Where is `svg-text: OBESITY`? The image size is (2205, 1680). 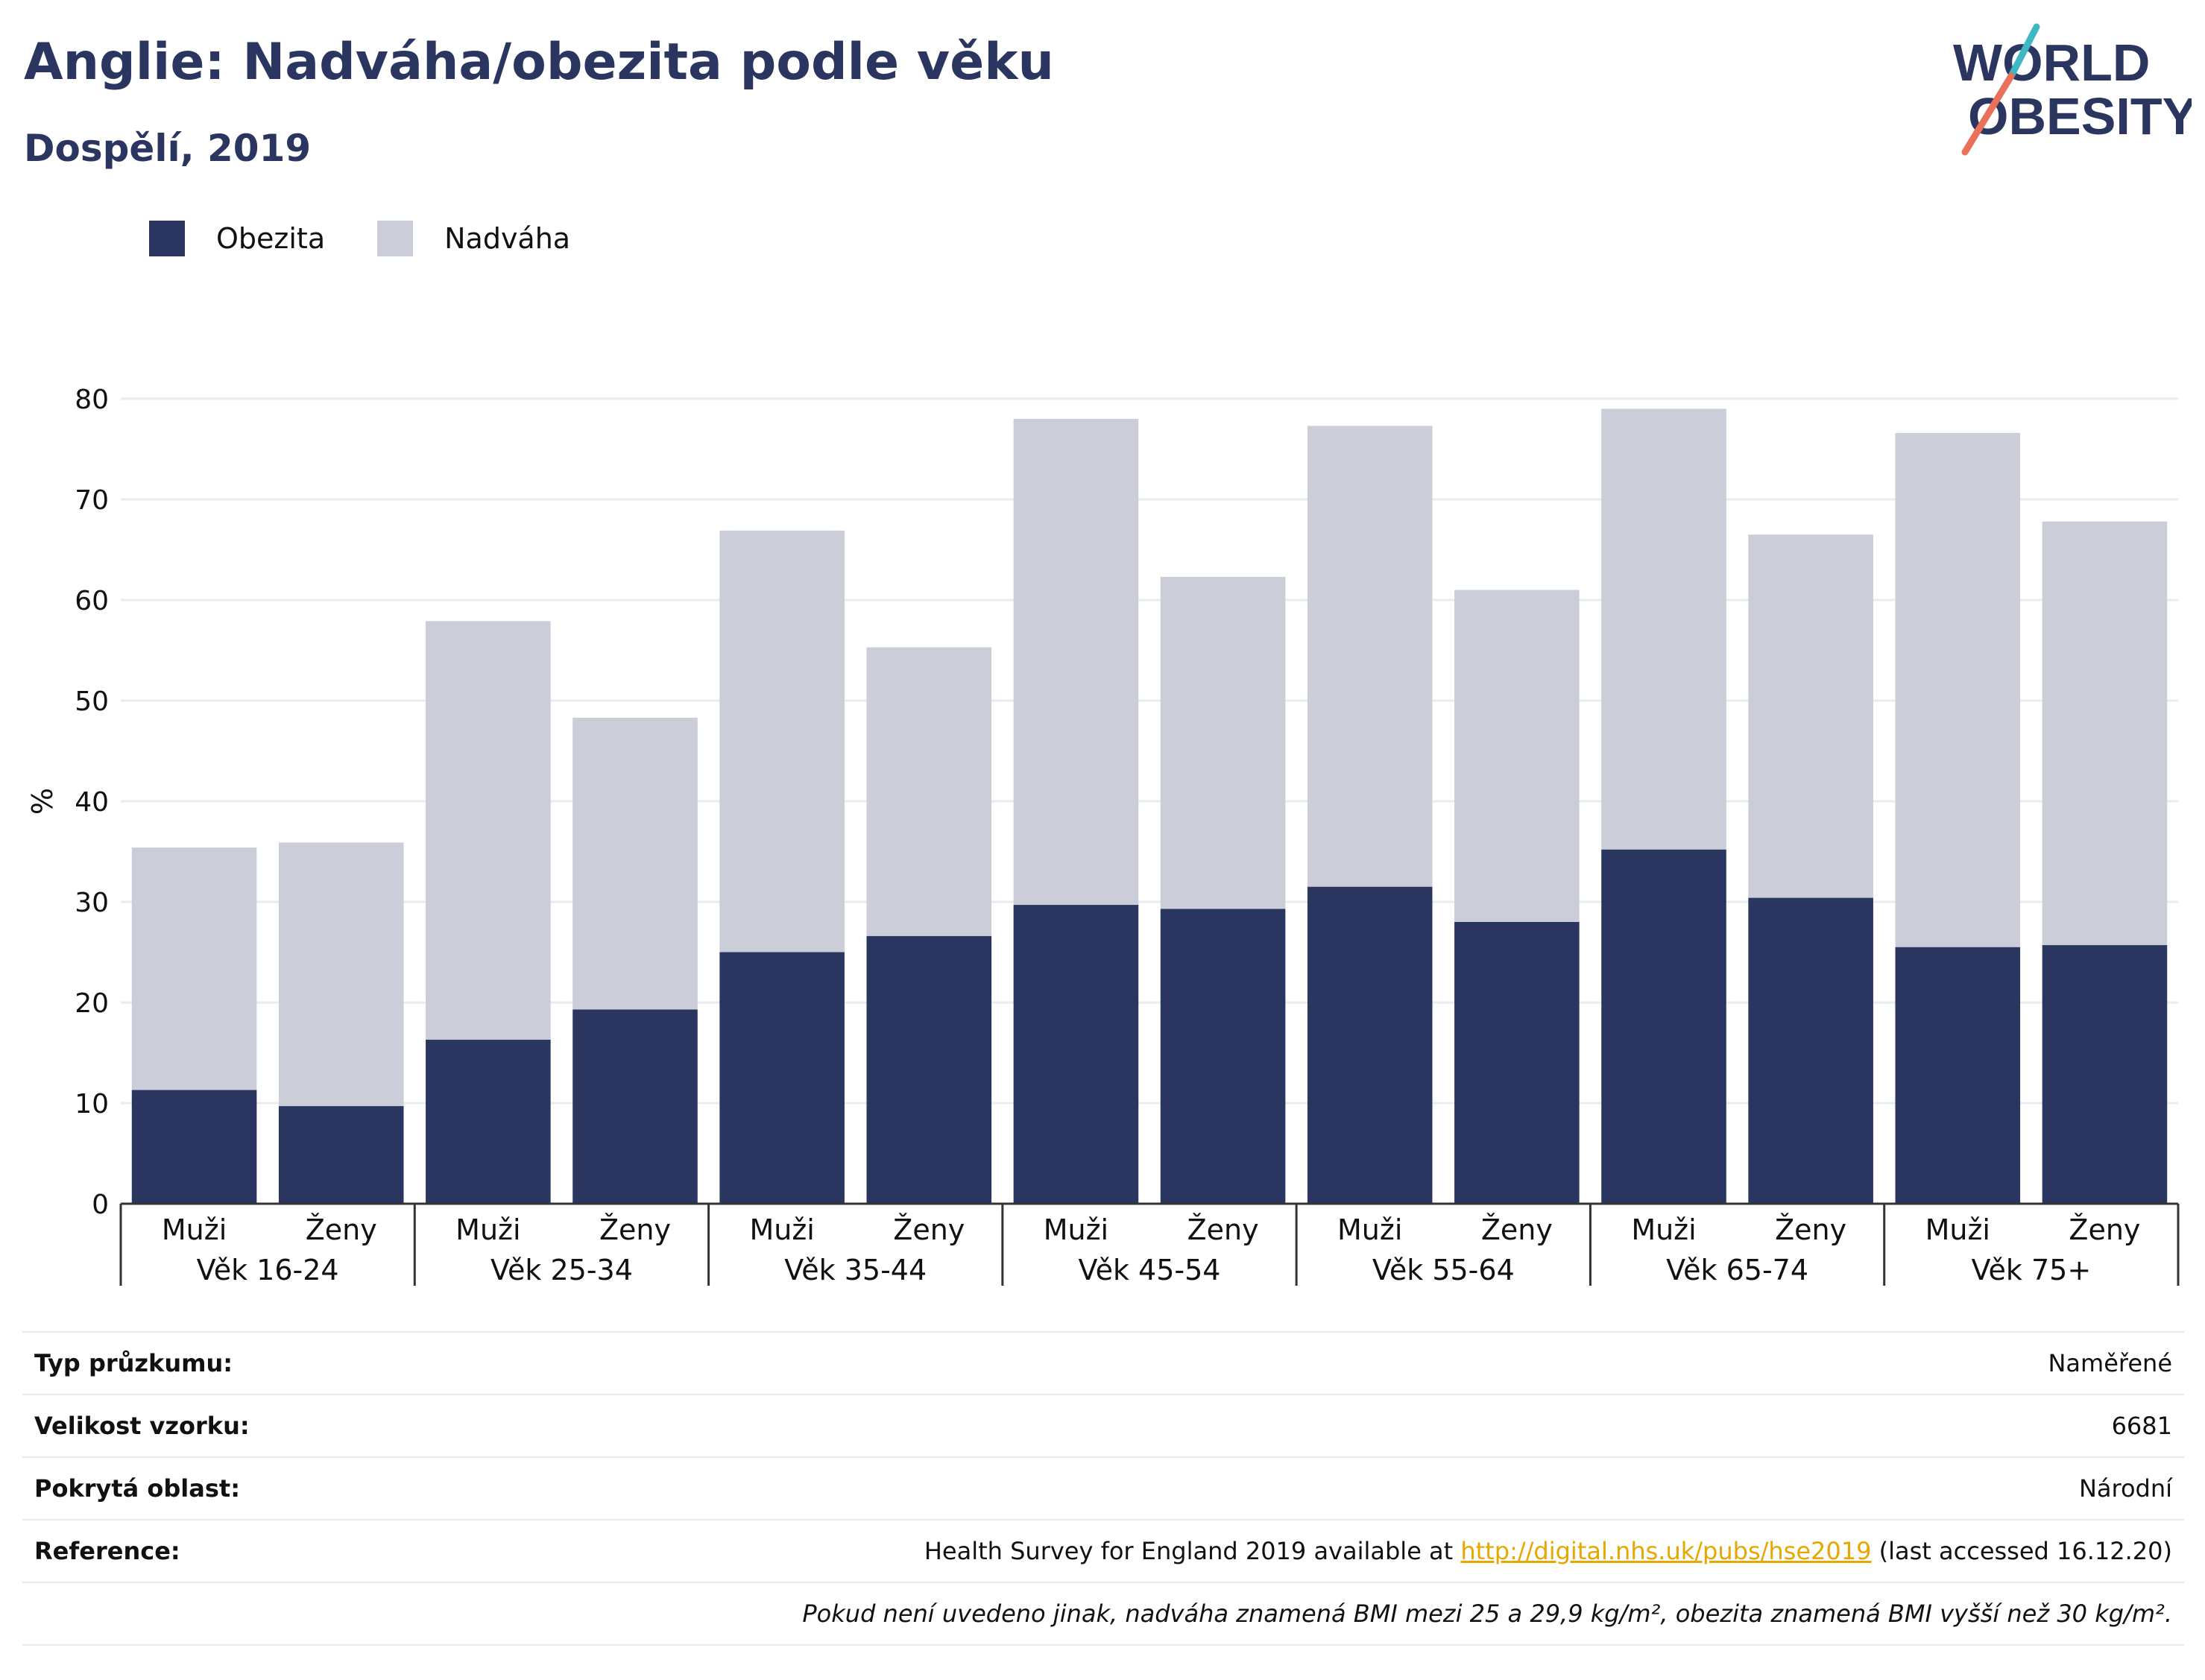
svg-text: OBESITY is located at coordinates (2080, 116).